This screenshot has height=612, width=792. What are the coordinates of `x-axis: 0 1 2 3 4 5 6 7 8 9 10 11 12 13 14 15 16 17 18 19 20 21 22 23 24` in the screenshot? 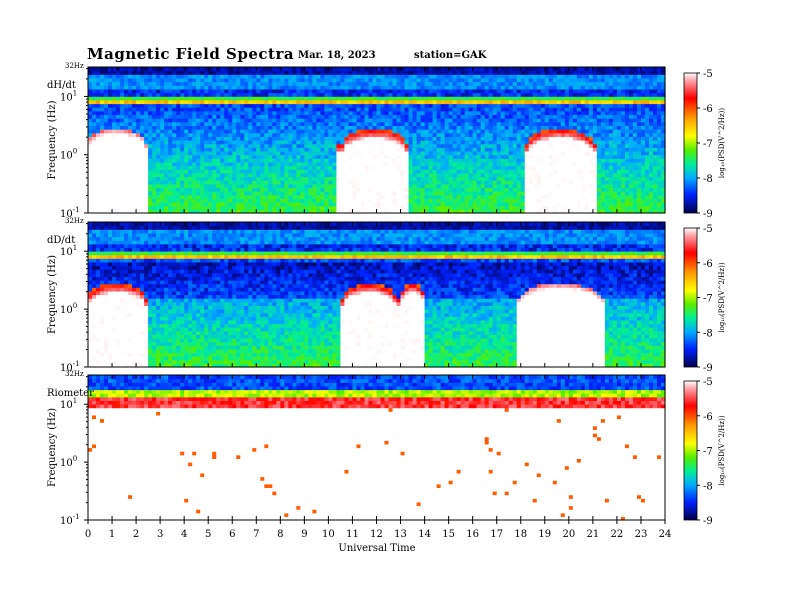 It's located at (378, 530).